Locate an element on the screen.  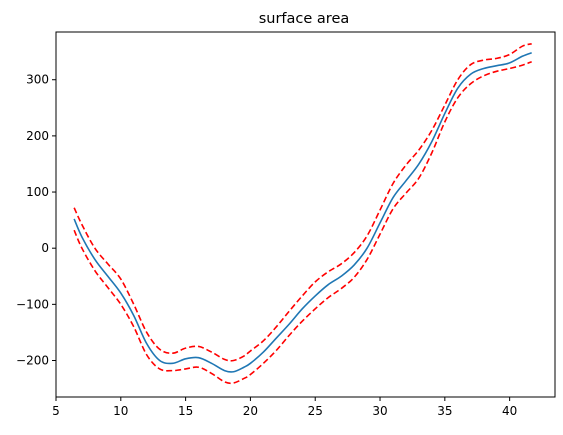
x-tick-label: 15 is located at coordinates (185, 411).